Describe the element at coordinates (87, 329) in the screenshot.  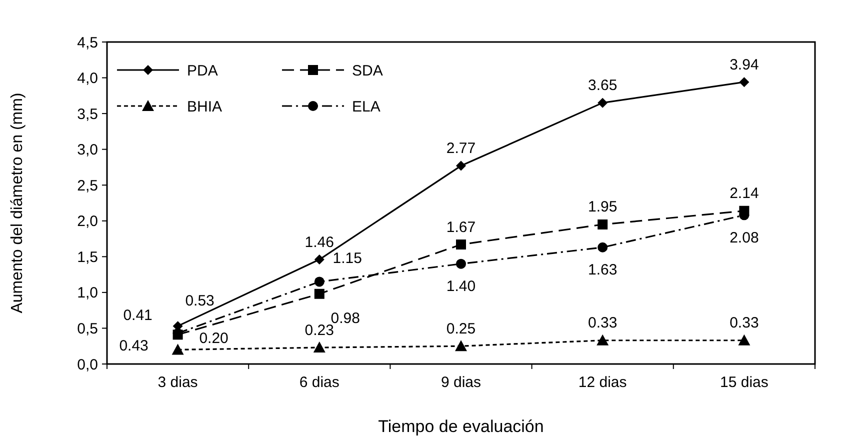
I see `y-tick-label: 0,5` at that location.